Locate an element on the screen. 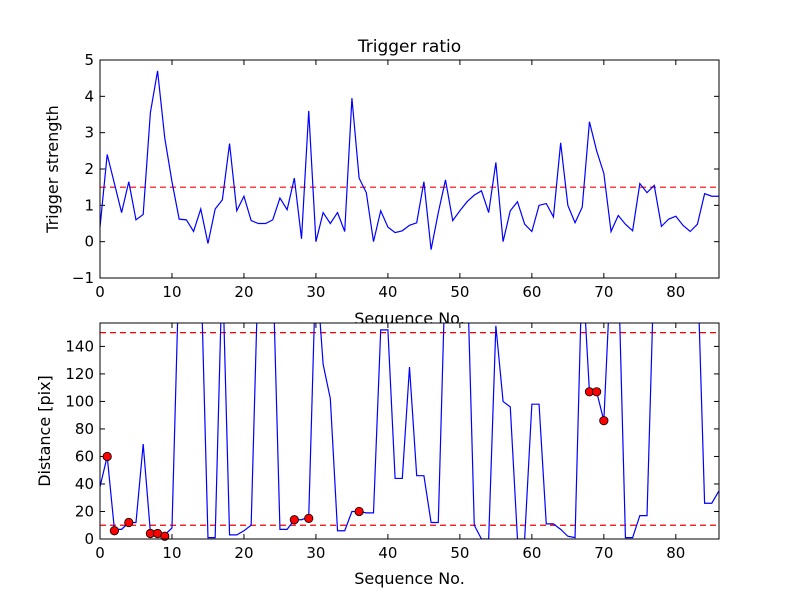  y-tick-label: 80 is located at coordinates (84, 429).